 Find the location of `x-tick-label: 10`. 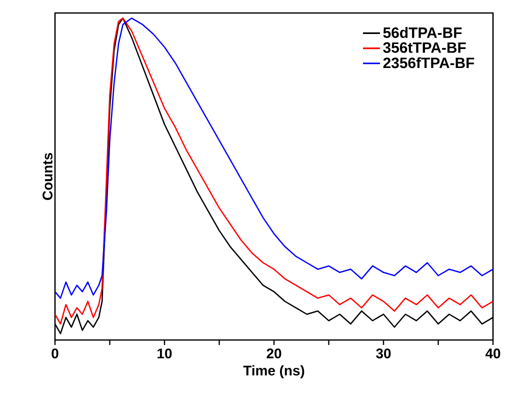

x-tick-label: 10 is located at coordinates (165, 353).